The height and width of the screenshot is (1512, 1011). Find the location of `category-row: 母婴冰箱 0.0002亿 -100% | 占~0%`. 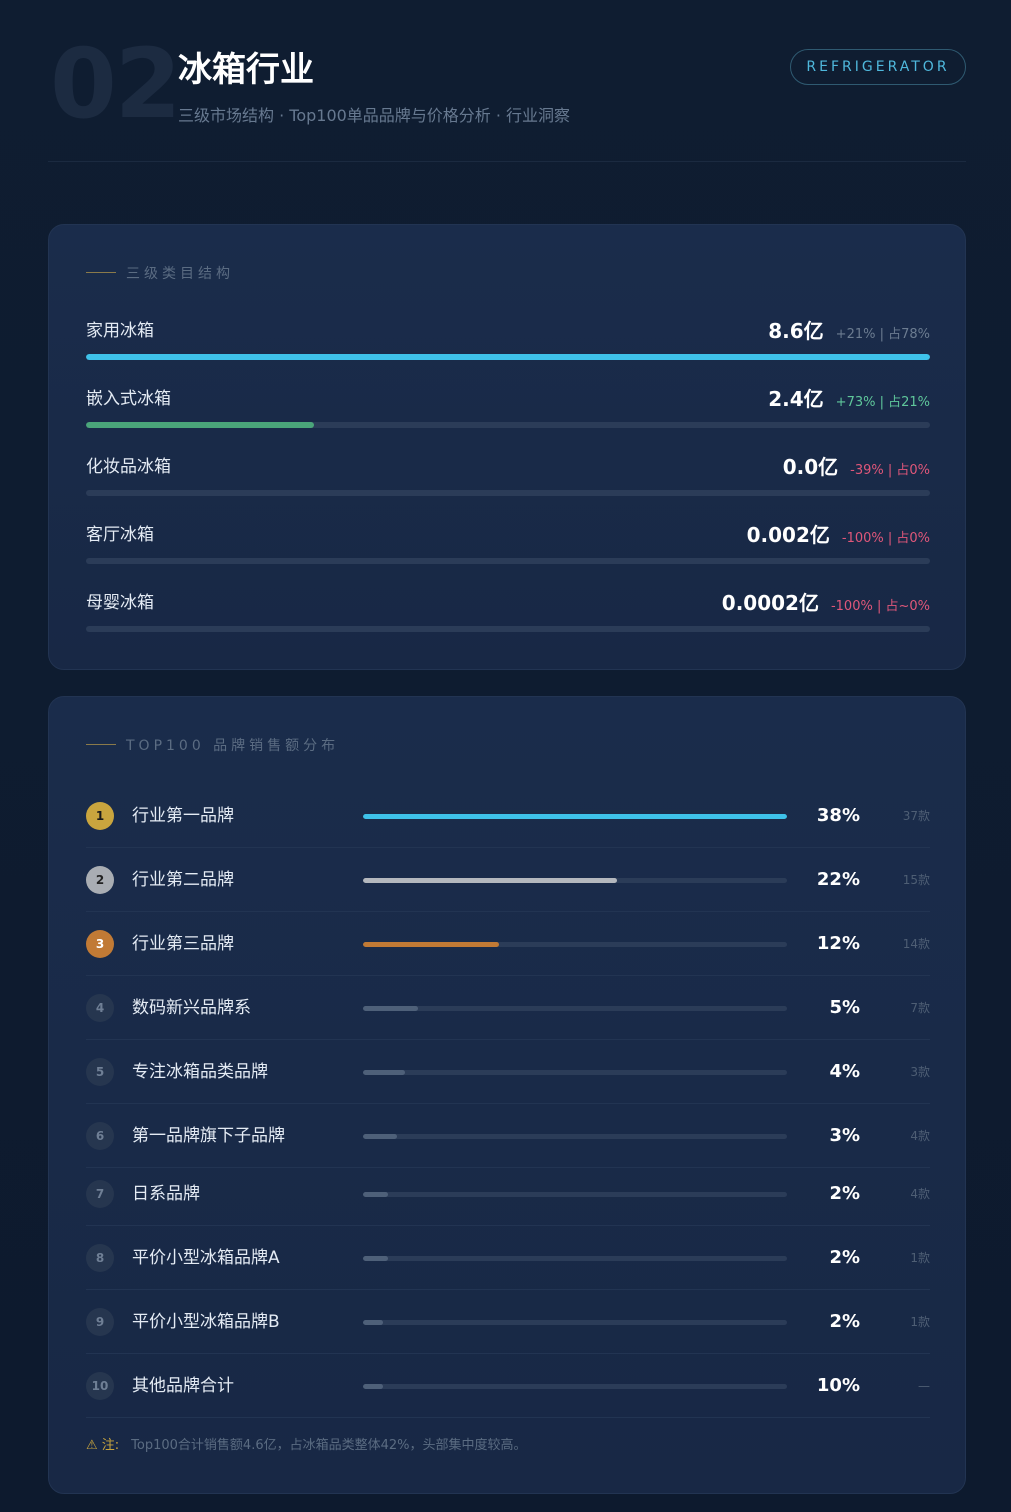

category-row: 母婴冰箱 0.0002亿 -100% | 占~0% is located at coordinates (508, 615).